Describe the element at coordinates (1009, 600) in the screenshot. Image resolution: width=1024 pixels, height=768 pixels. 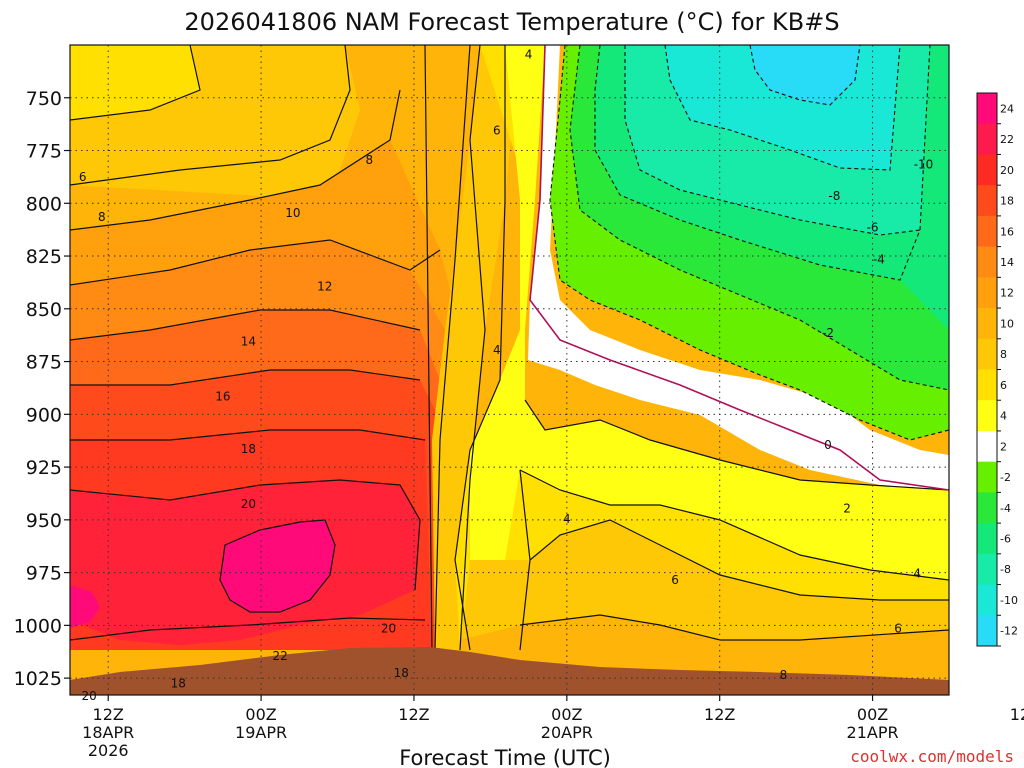
I see `colorbar-label: -10` at that location.